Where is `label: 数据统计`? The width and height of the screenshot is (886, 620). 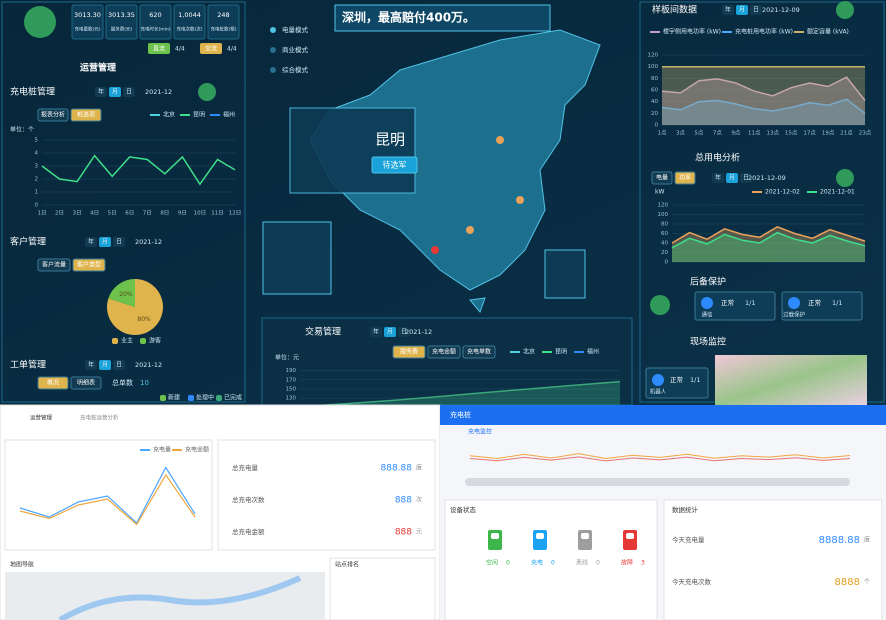
label: 数据统计 is located at coordinates (685, 509).